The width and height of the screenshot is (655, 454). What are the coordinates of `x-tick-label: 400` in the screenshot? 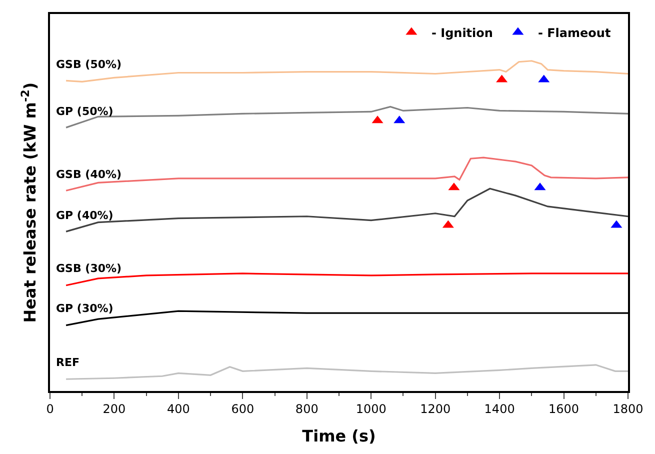 It's located at (178, 409).